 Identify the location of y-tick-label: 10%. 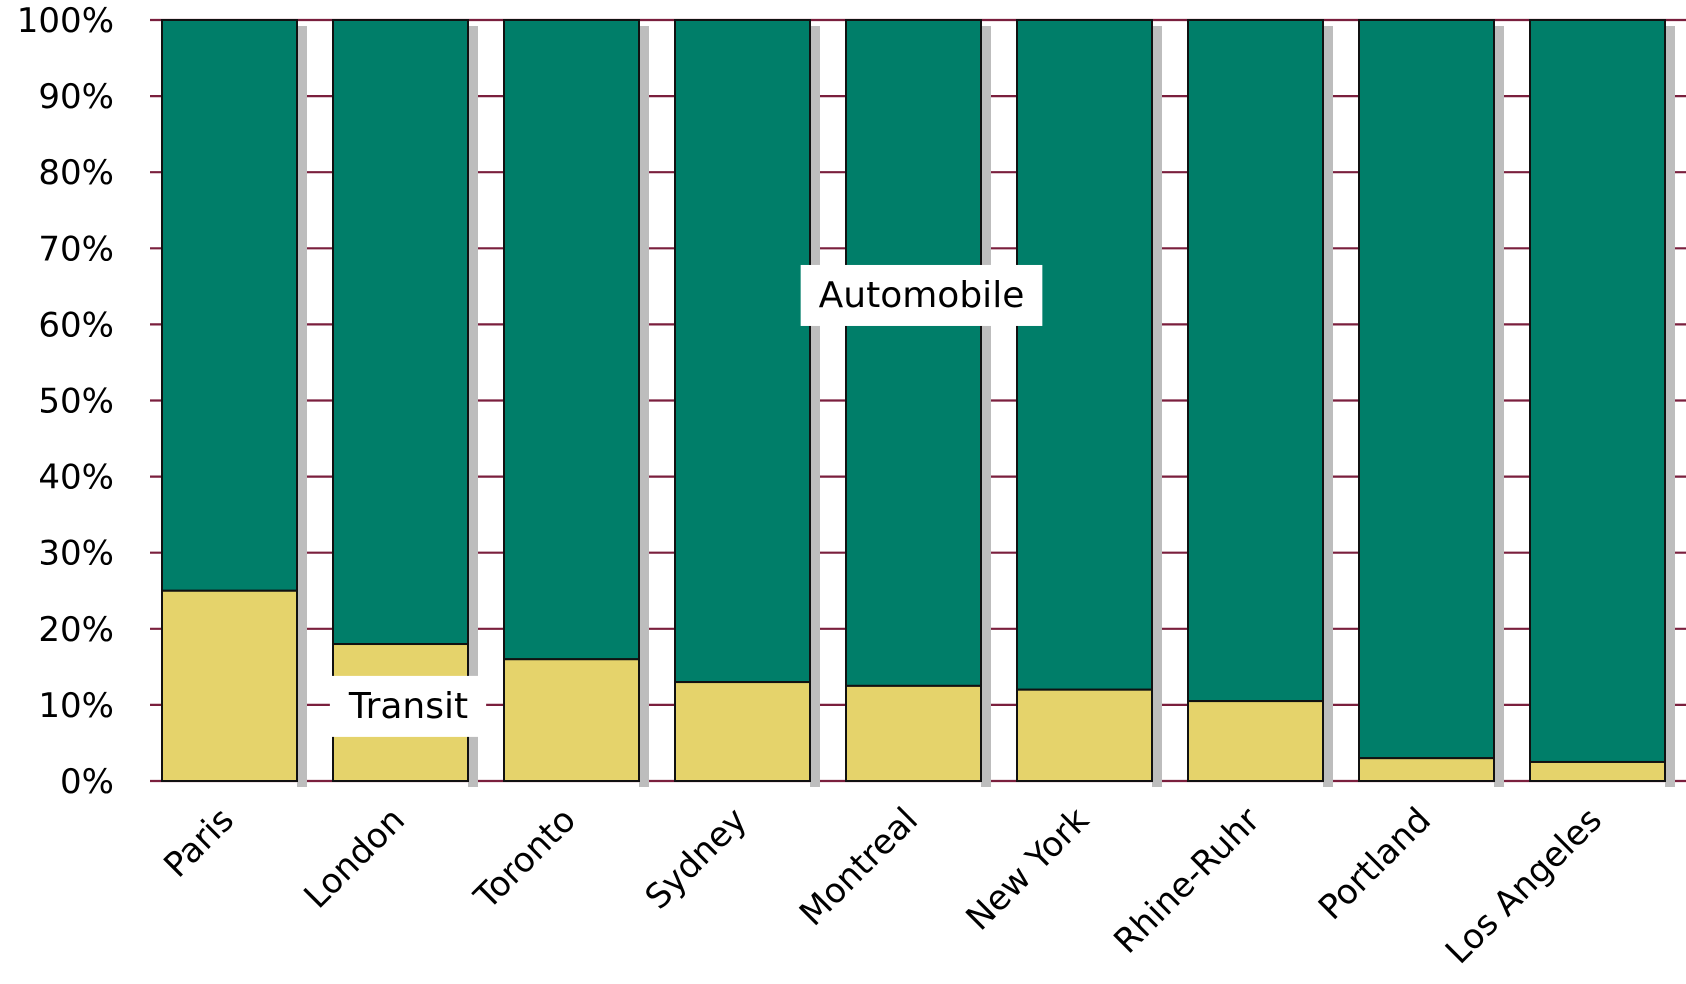
(76, 706).